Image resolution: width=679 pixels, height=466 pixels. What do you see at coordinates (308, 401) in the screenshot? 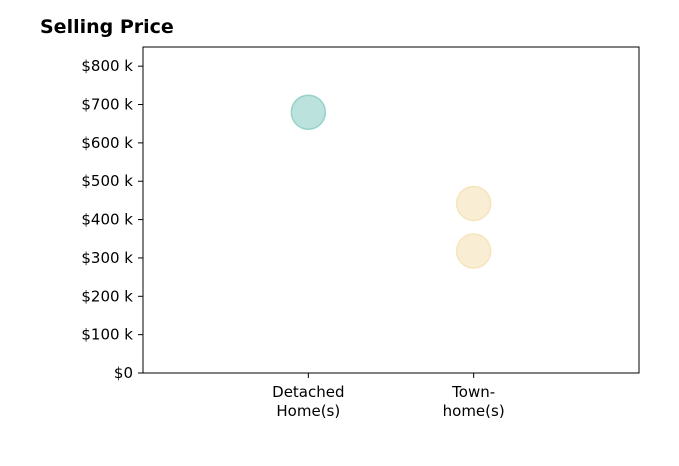
I see `x-tick-label: Detached Home(s)` at bounding box center [308, 401].